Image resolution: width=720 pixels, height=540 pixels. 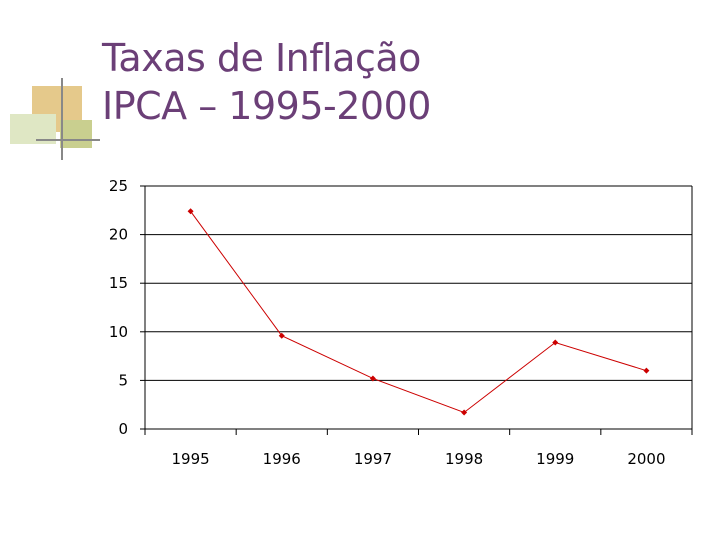 What do you see at coordinates (646, 459) in the screenshot?
I see `x-tick-label-2000: 2000` at bounding box center [646, 459].